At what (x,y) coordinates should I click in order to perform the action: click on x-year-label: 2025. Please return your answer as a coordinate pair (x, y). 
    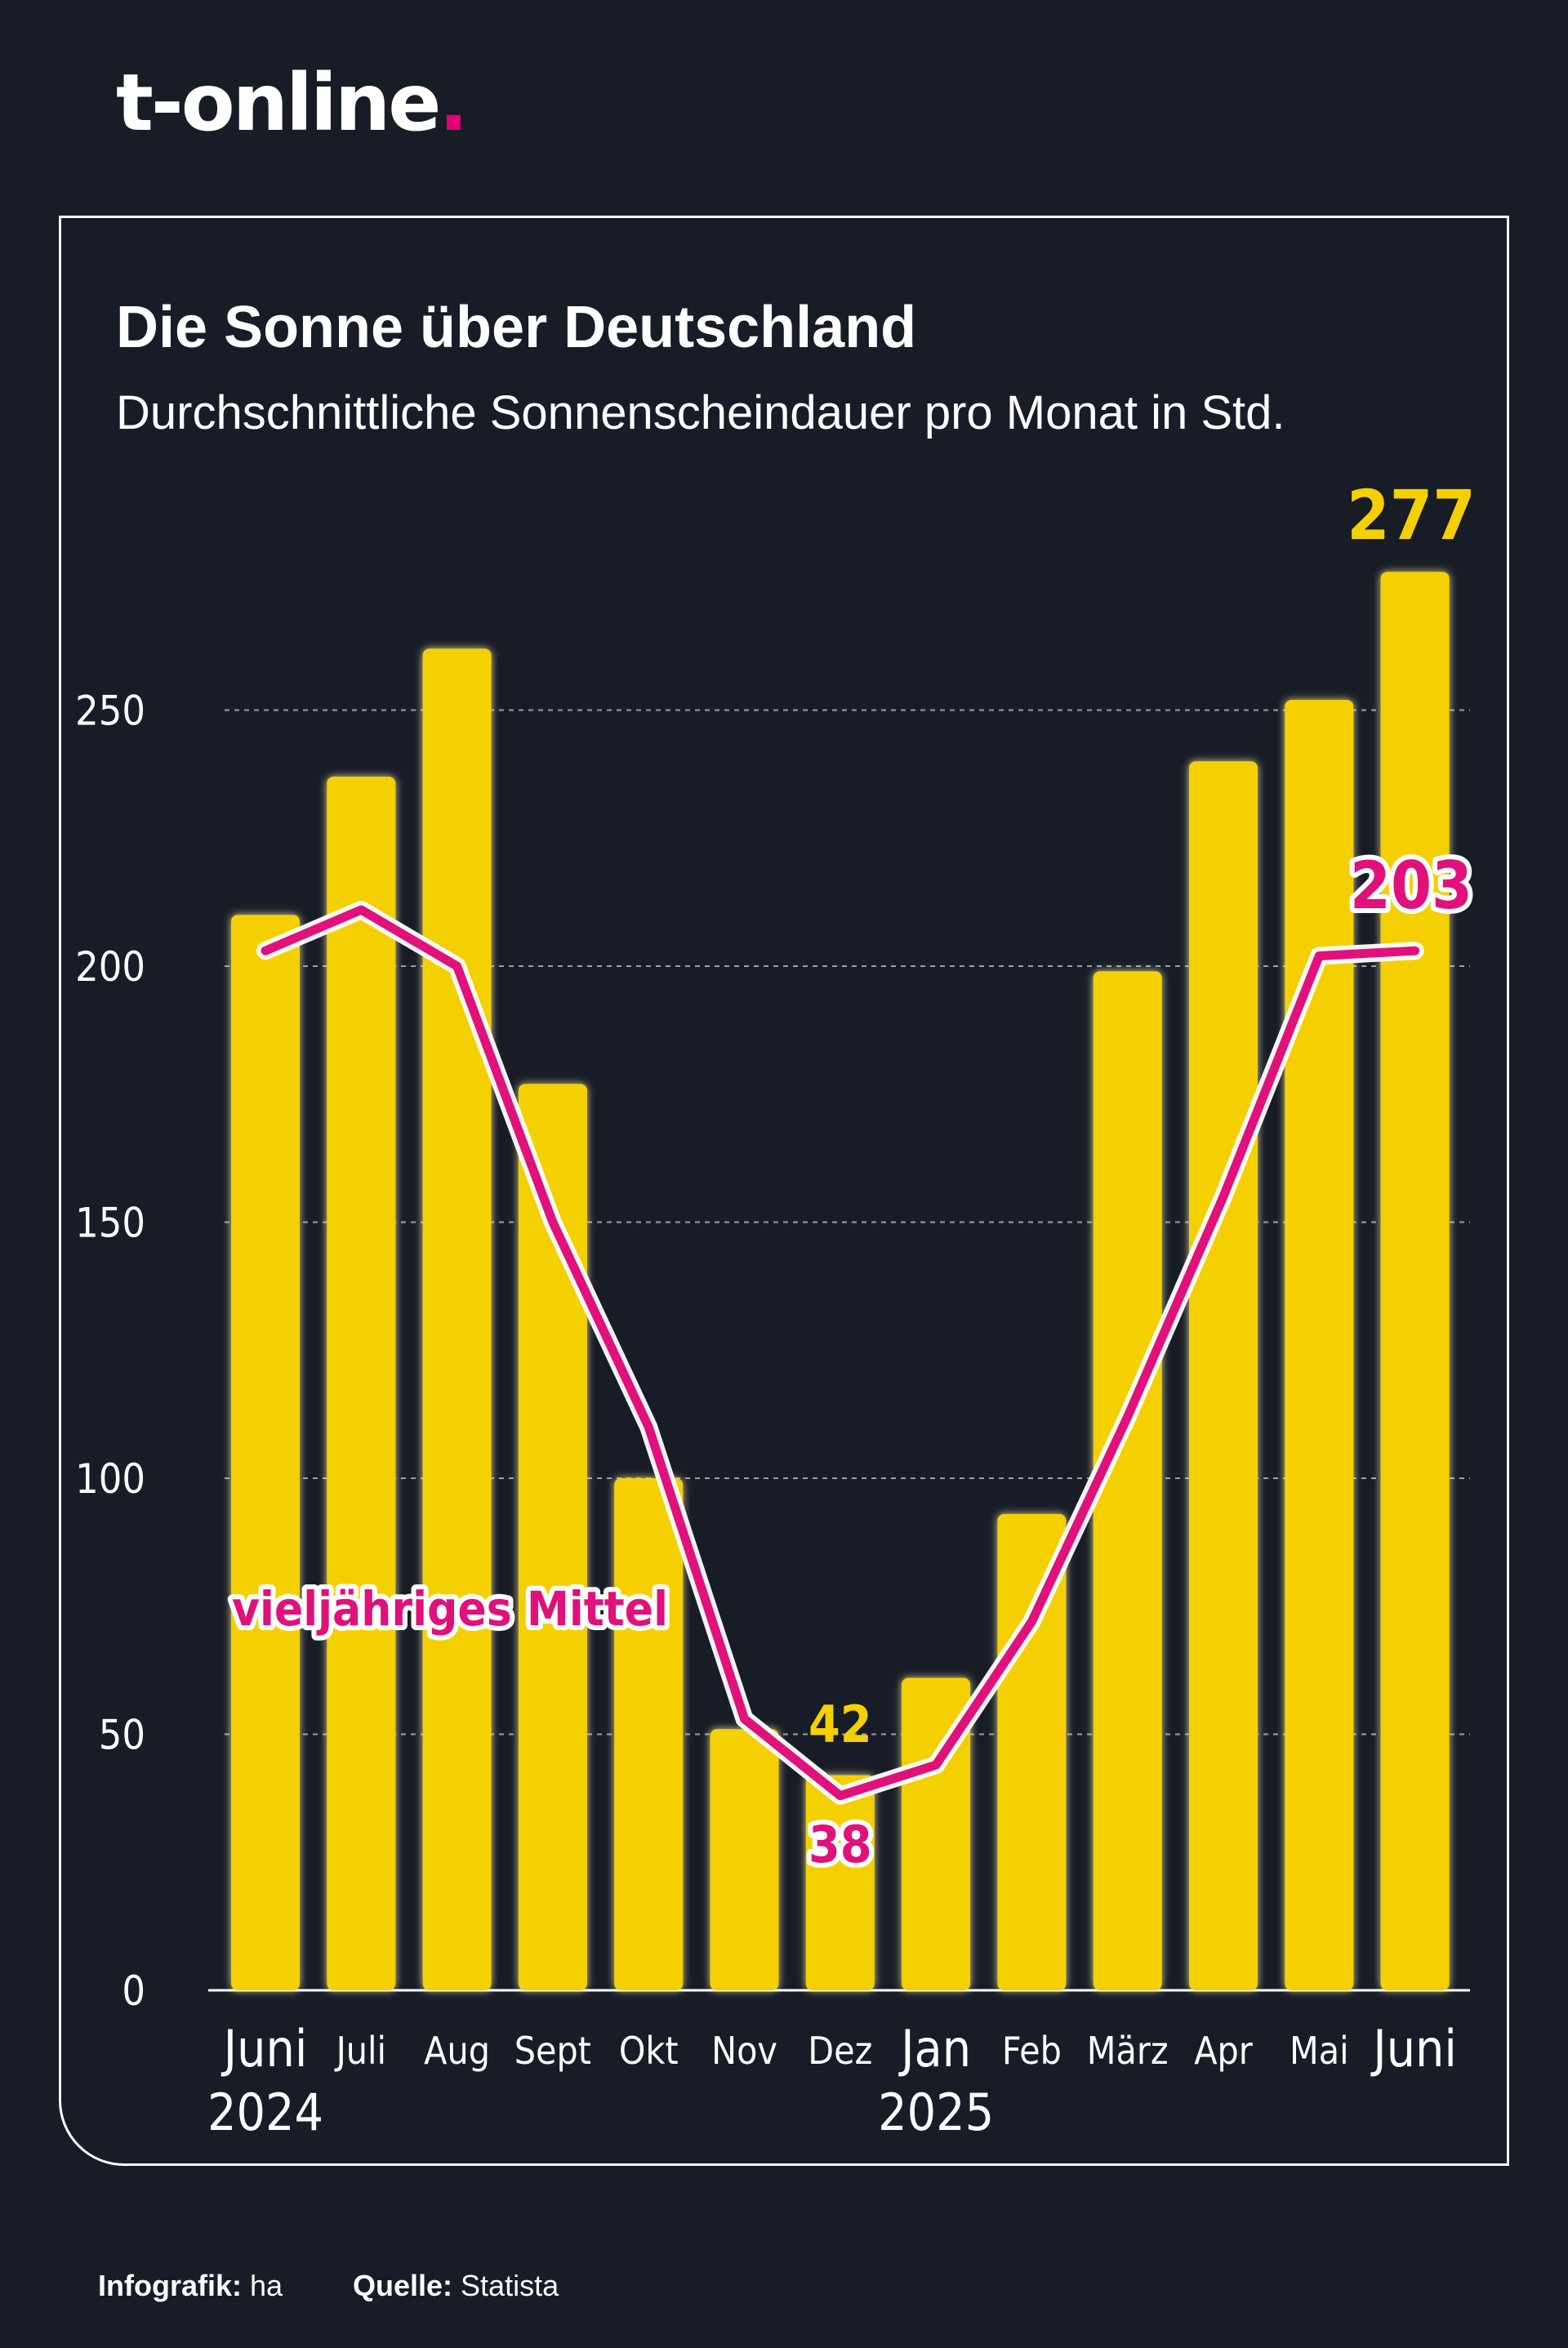
    Looking at the image, I should click on (936, 2112).